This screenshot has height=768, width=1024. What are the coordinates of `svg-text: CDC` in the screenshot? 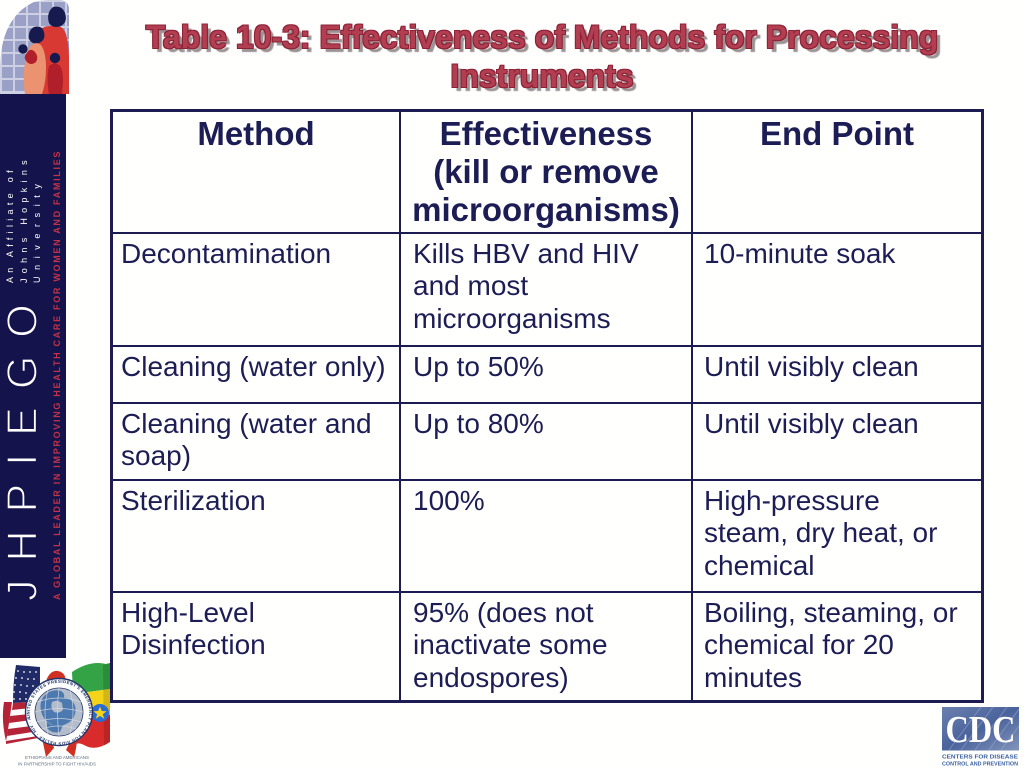 It's located at (981, 730).